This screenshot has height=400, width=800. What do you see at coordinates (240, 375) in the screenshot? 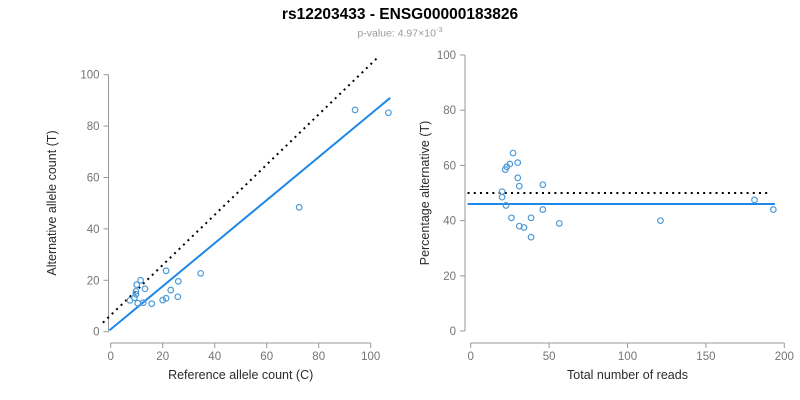
I see `x-axis-title: Reference allele count (C)` at bounding box center [240, 375].